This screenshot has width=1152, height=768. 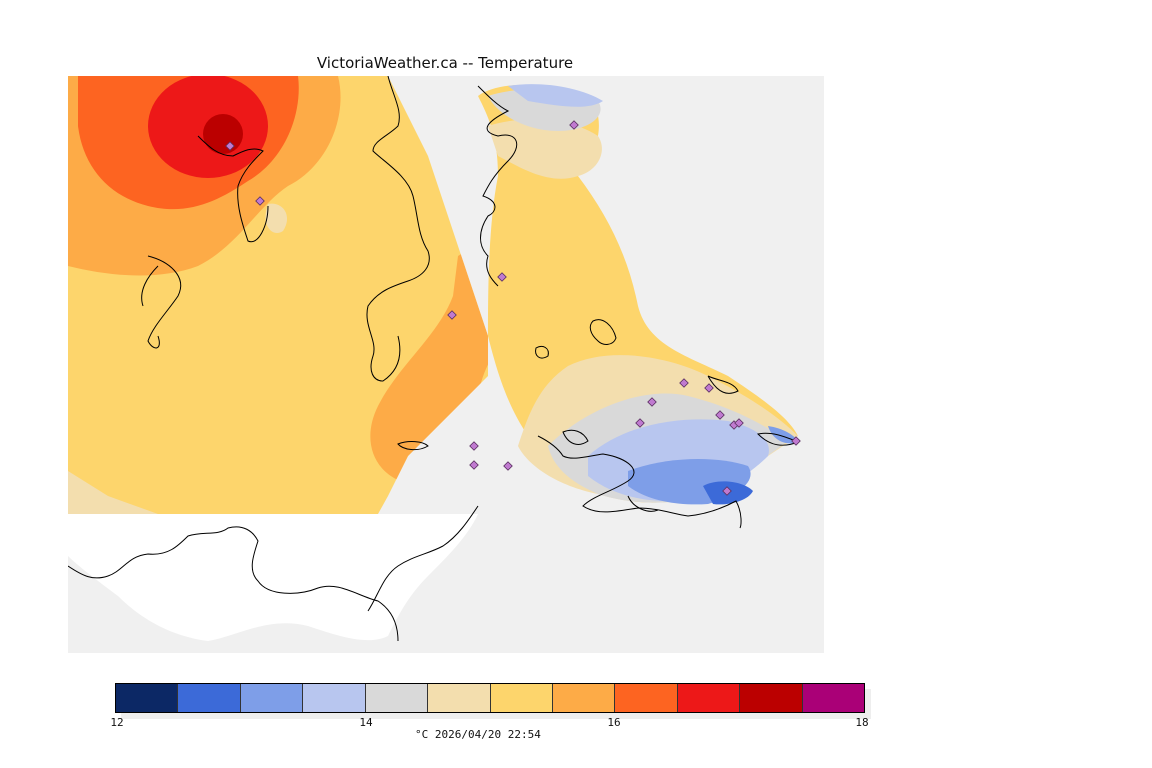 What do you see at coordinates (366, 722) in the screenshot?
I see `legend-tick-14: 14` at bounding box center [366, 722].